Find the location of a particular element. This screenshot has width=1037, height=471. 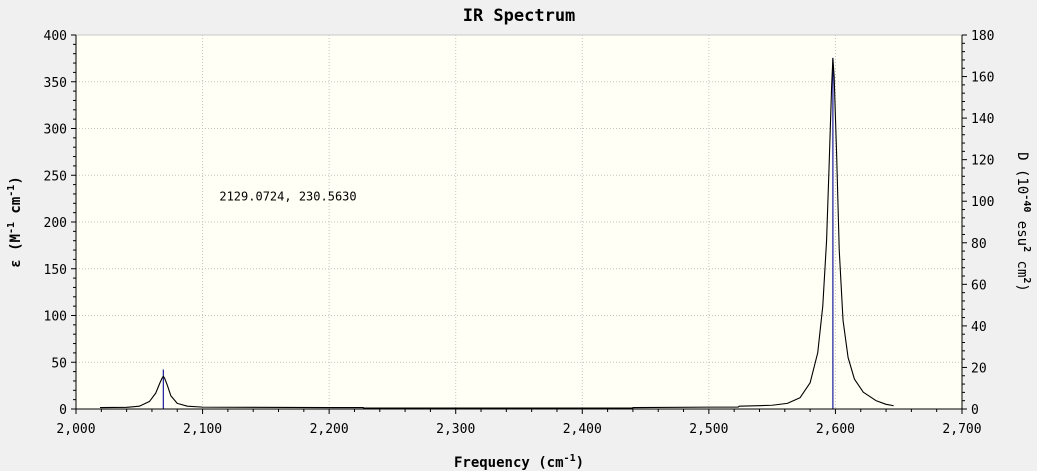

x-tick-label: 2,300 is located at coordinates (455, 429).